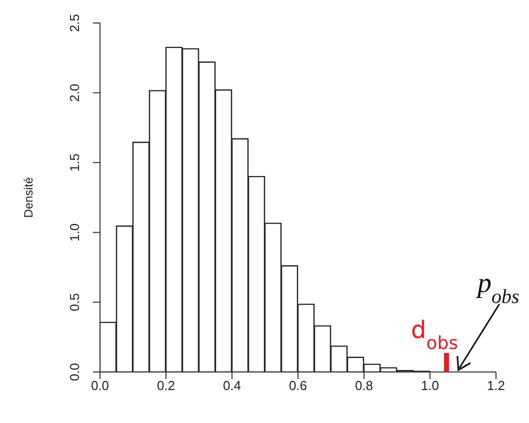  I want to click on y-tick-label: 0.5, so click(74, 302).